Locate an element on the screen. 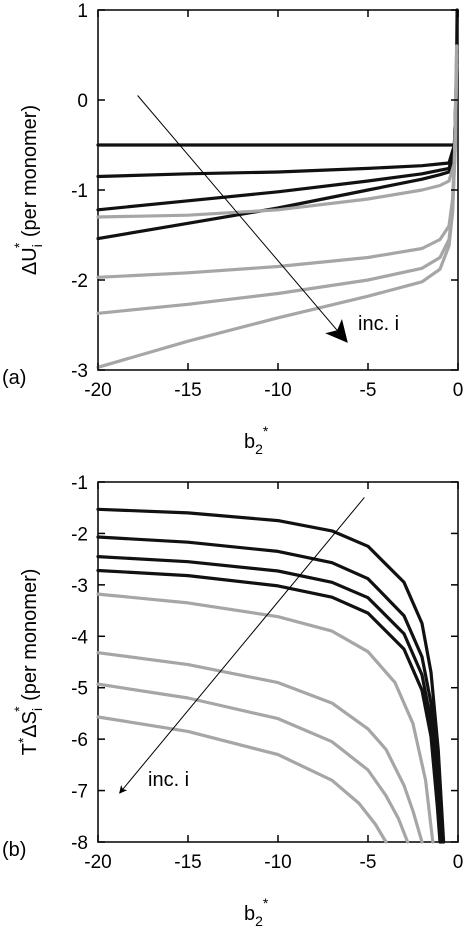 The image size is (466, 935). panel-a-label: (a) is located at coordinates (14, 378).